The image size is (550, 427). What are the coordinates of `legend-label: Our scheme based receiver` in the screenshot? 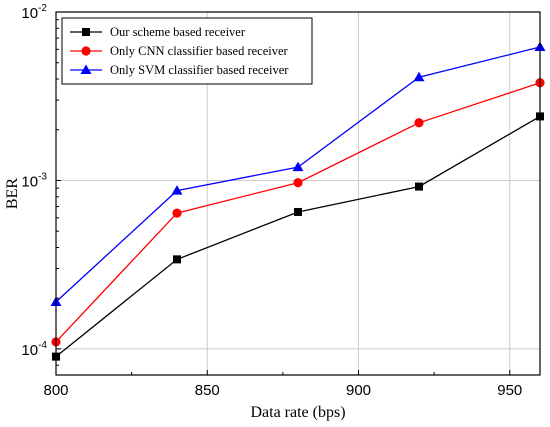 It's located at (178, 32).